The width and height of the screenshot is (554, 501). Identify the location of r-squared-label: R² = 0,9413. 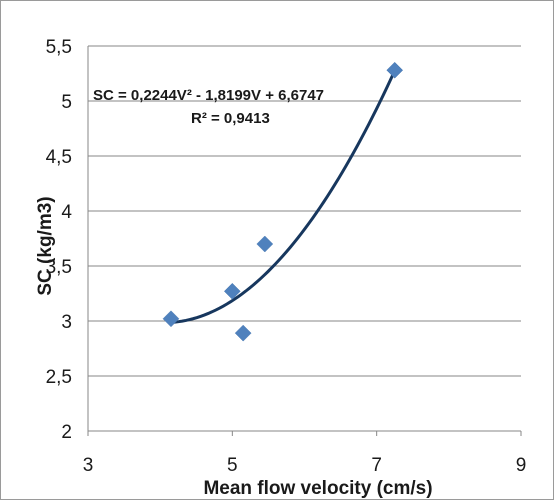
(230, 118).